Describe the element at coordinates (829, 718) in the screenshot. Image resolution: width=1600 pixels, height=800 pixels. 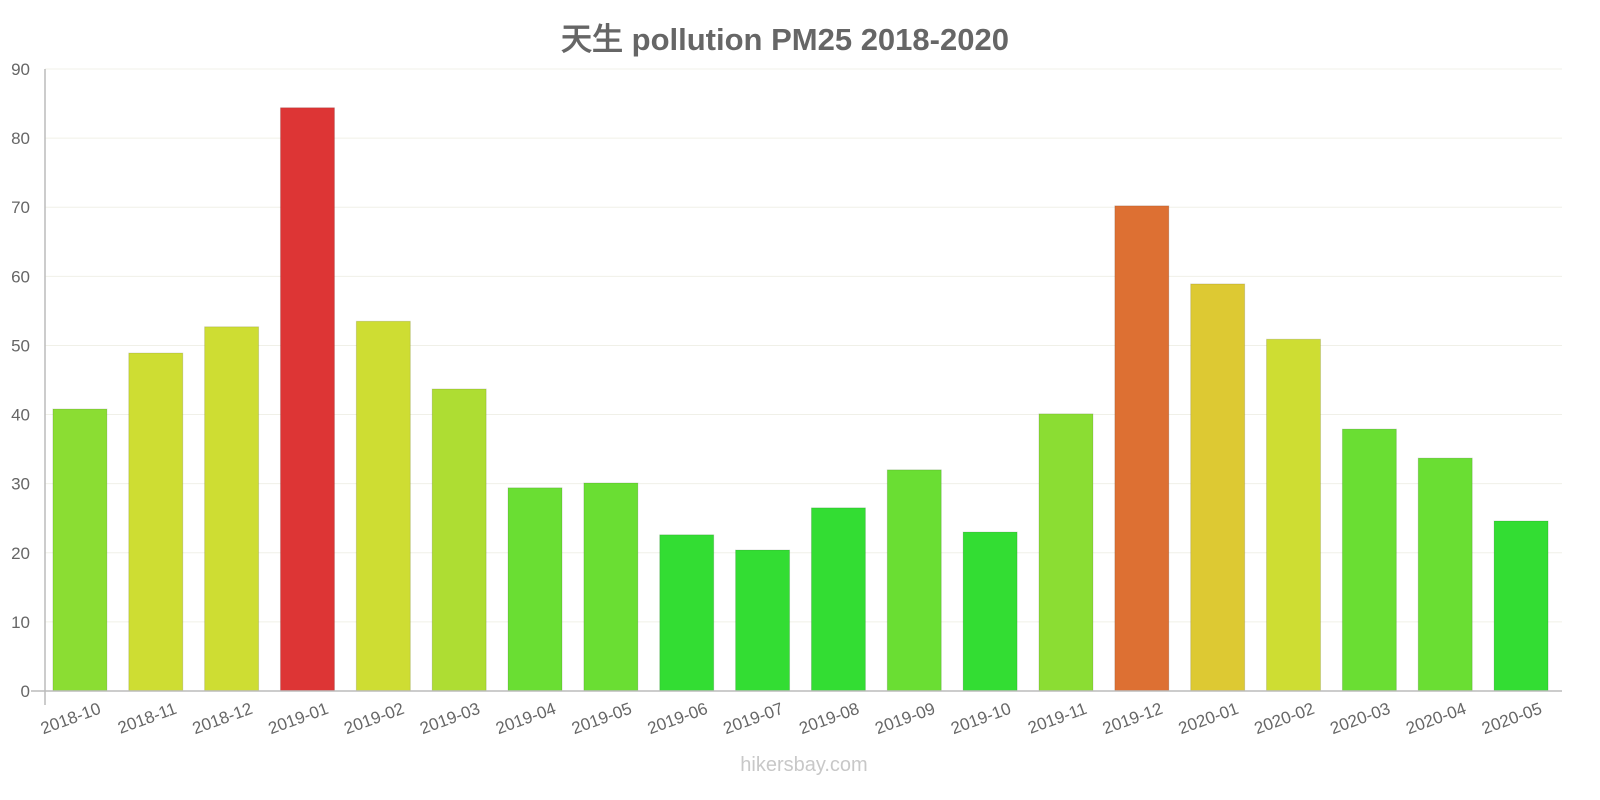
I see `x-tick-label: 2019-08` at that location.